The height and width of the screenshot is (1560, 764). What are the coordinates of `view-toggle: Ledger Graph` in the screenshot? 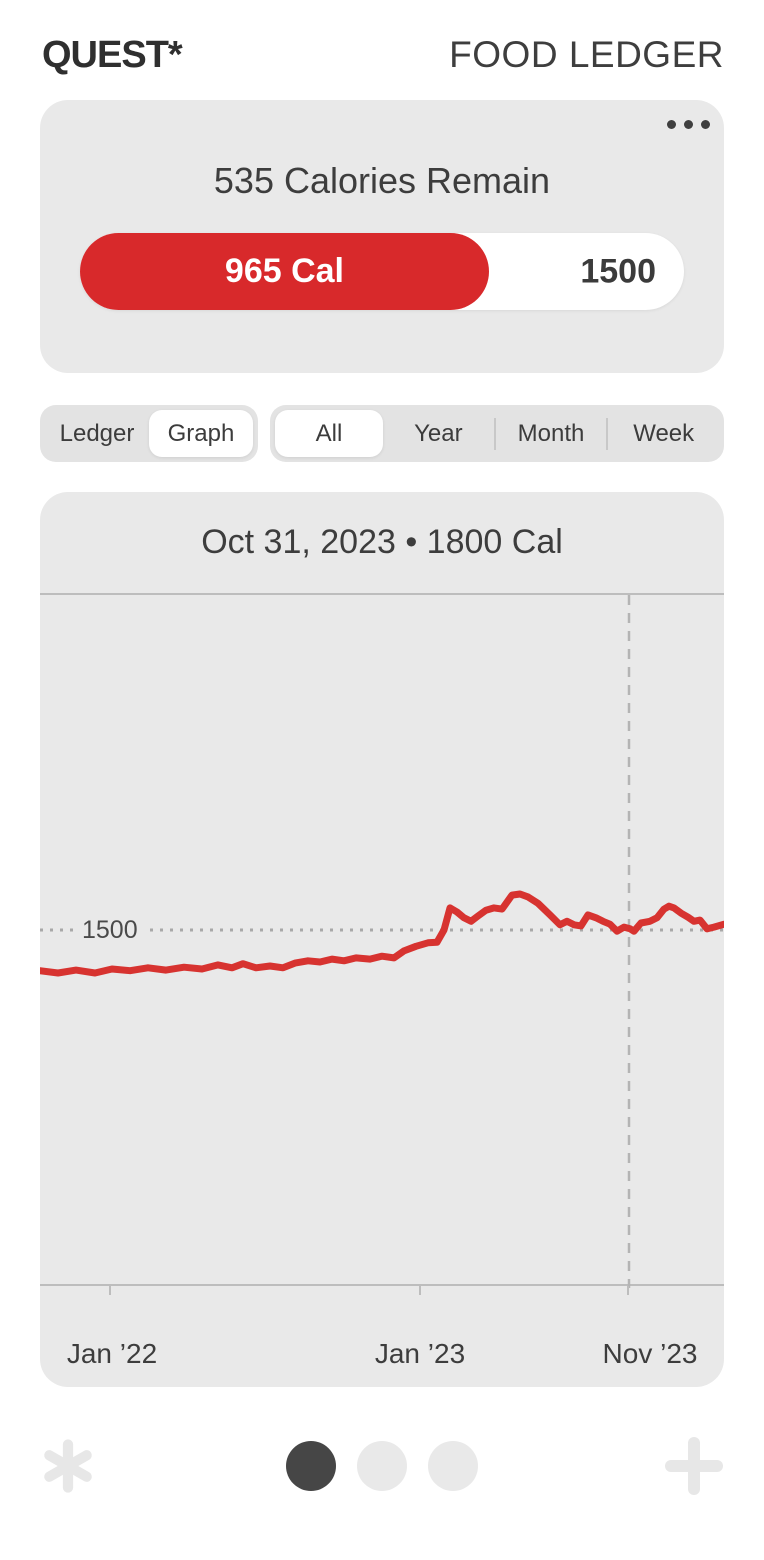 It's located at (149, 433).